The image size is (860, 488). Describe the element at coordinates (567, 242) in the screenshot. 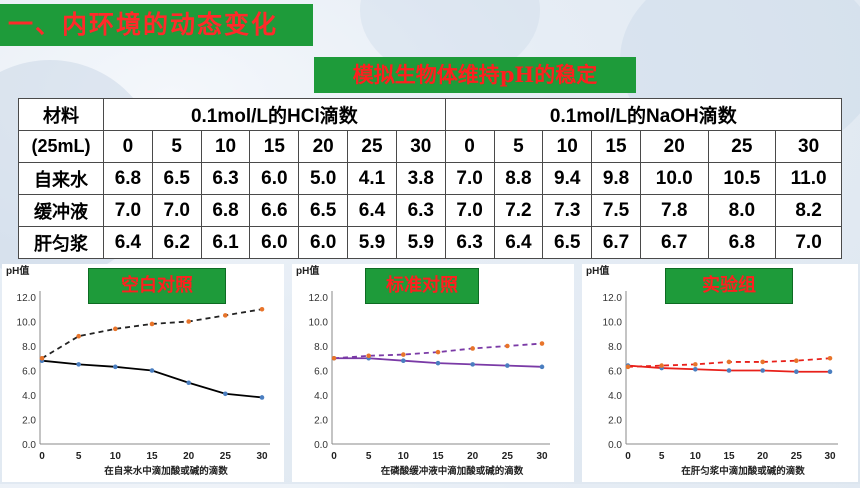

I see `table-cell: 6.5` at that location.